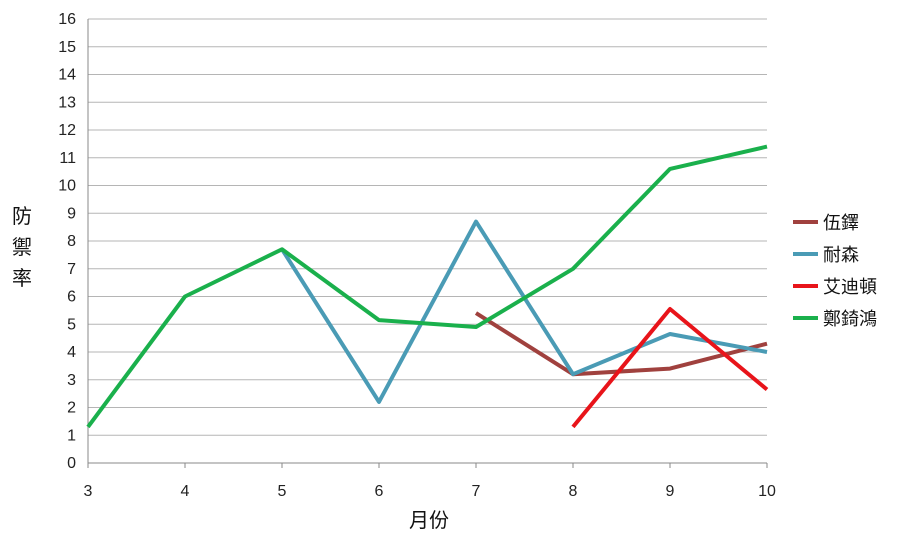  Describe the element at coordinates (67, 186) in the screenshot. I see `y-tick-label: 10` at that location.